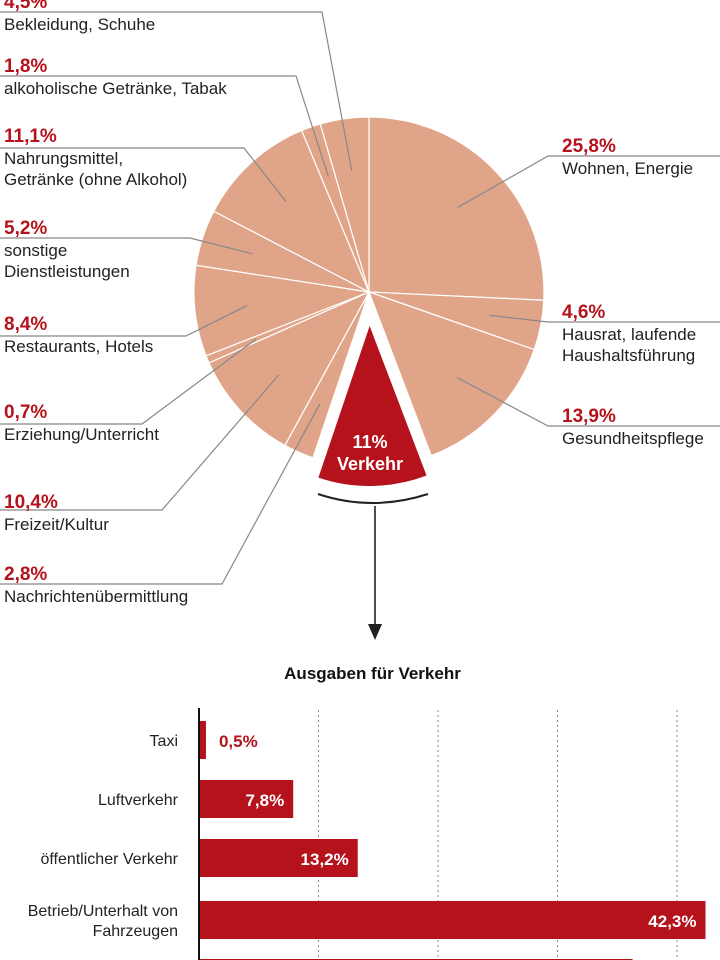 The height and width of the screenshot is (960, 720). I want to click on pie-slice-label: 0,7% Erziehung/Unterricht, so click(81, 423).